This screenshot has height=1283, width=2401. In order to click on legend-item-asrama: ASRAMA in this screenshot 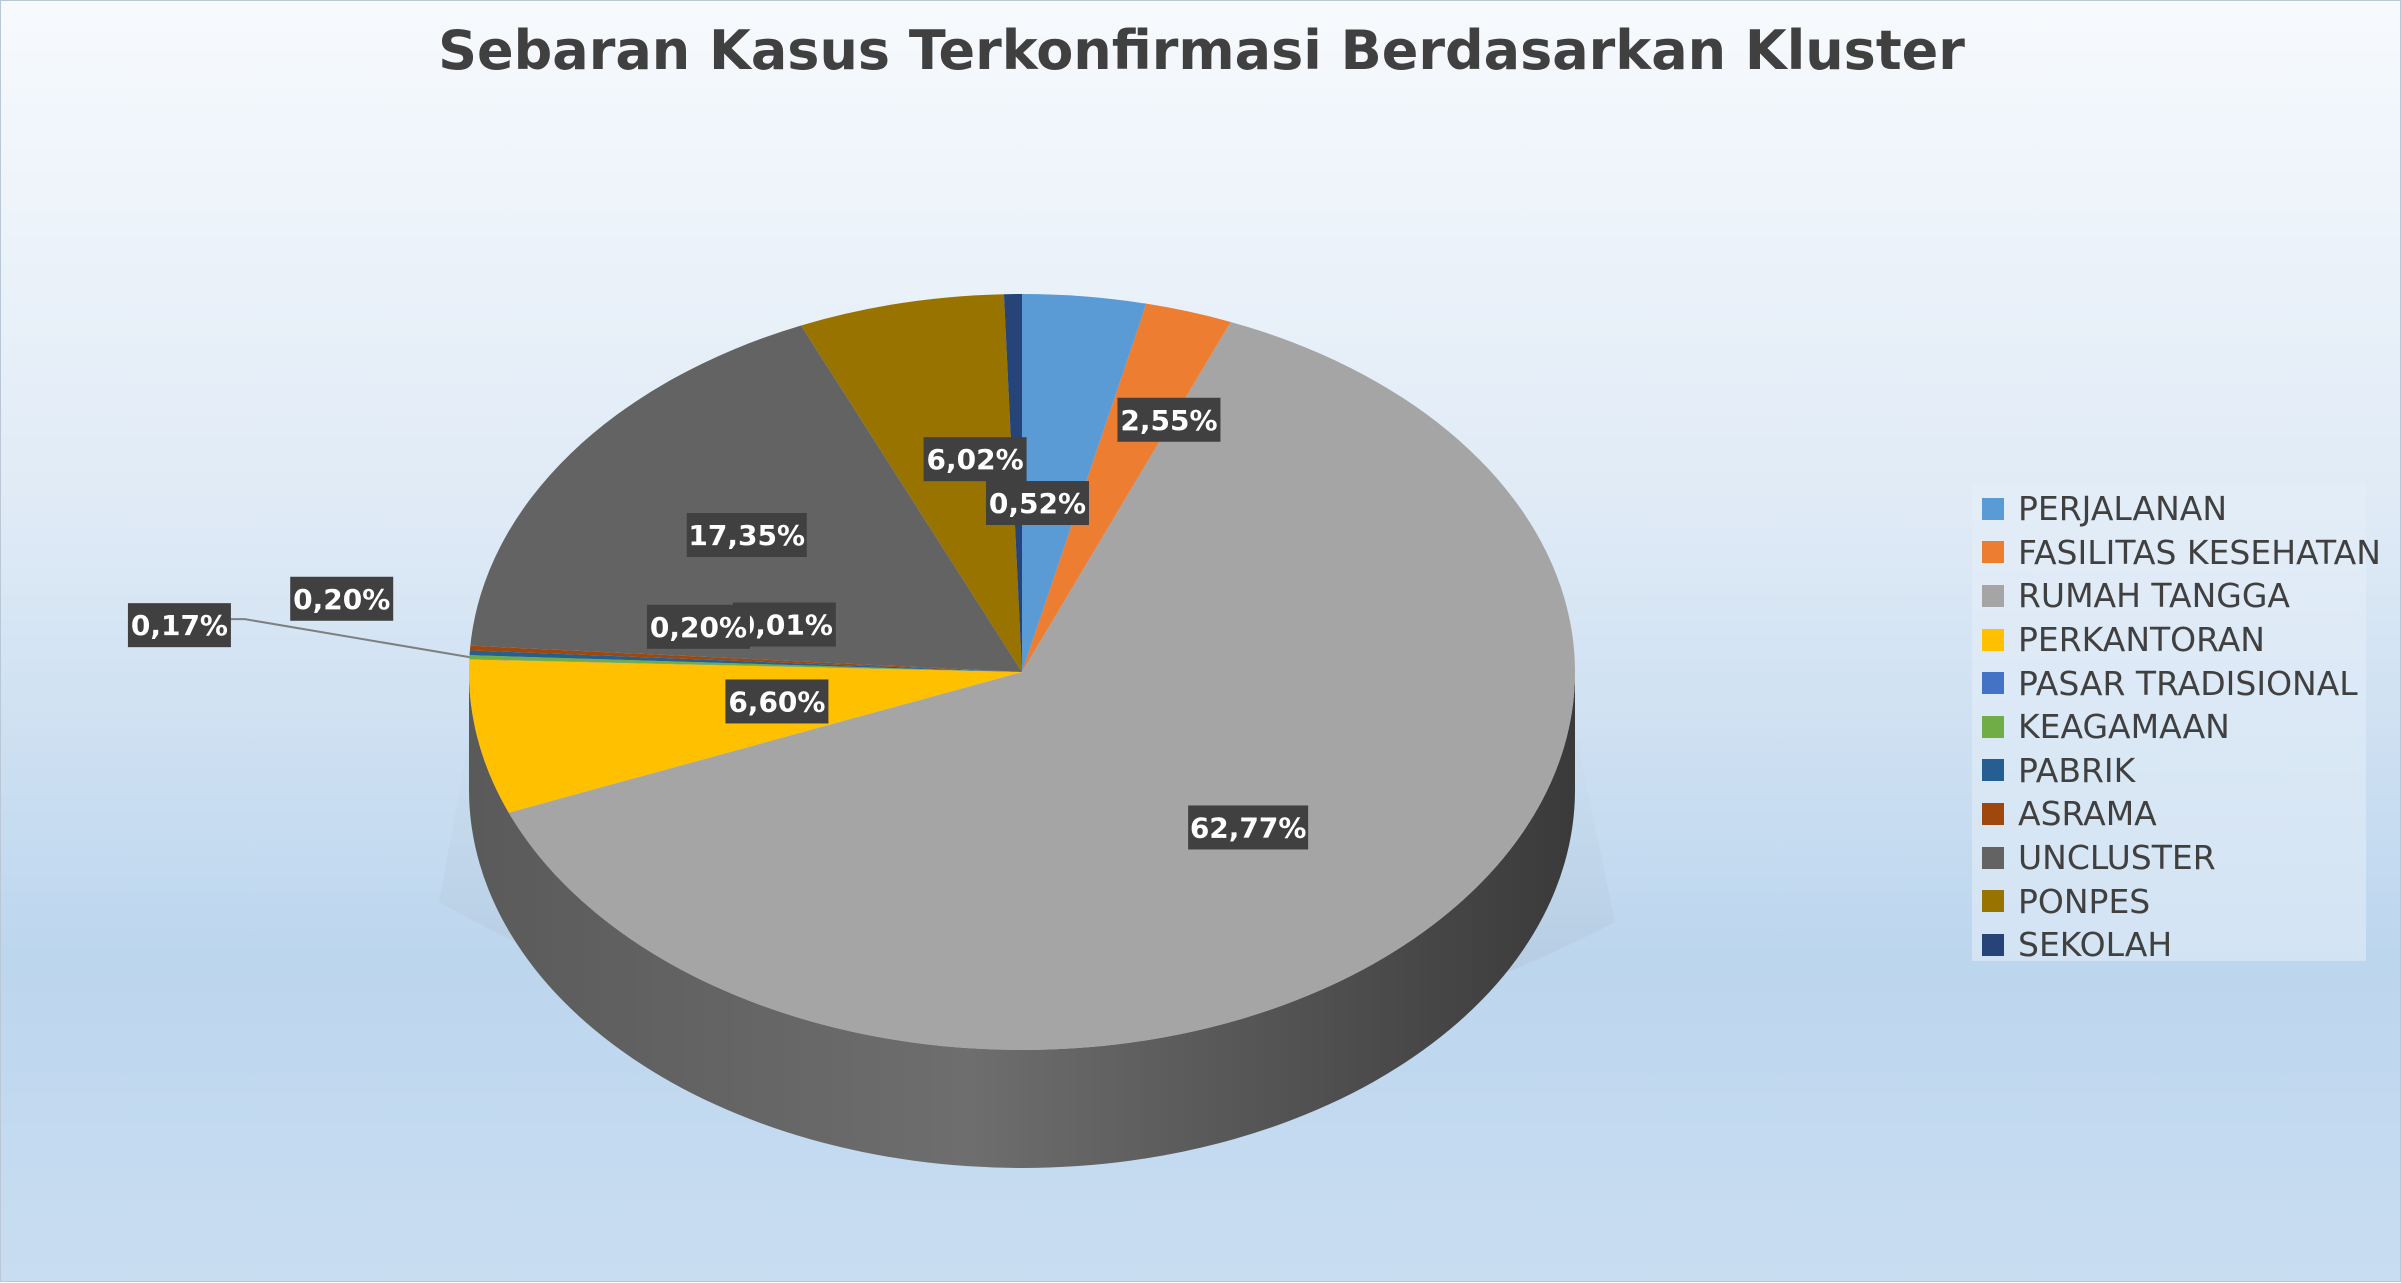, I will do `click(2174, 814)`.